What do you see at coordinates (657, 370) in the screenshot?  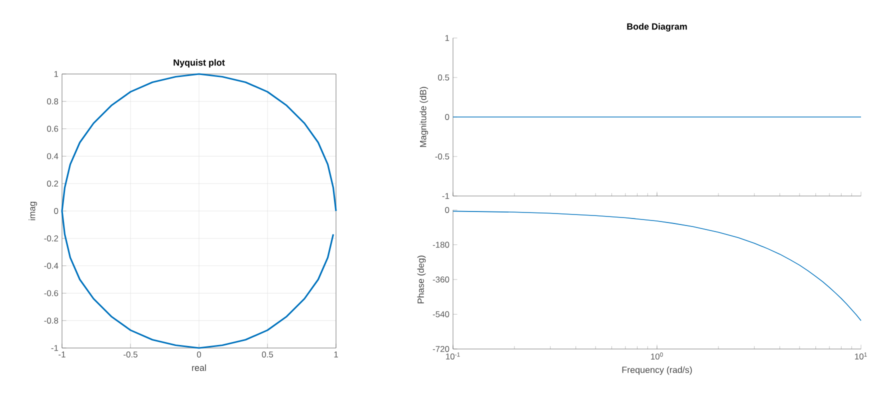 I see `x-axis-title: Frequency (rad/s)` at bounding box center [657, 370].